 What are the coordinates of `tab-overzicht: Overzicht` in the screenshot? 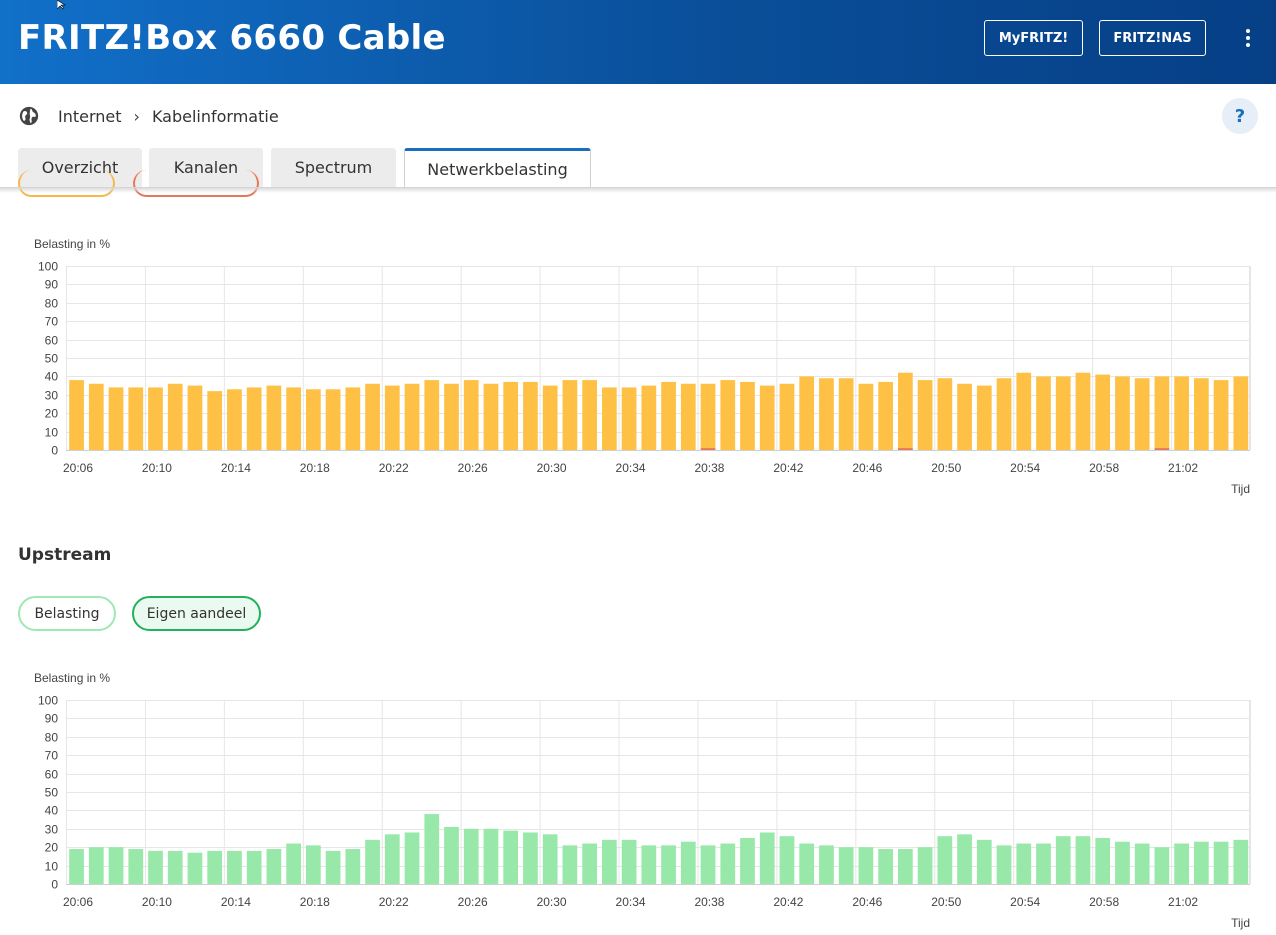 It's located at (80, 167).